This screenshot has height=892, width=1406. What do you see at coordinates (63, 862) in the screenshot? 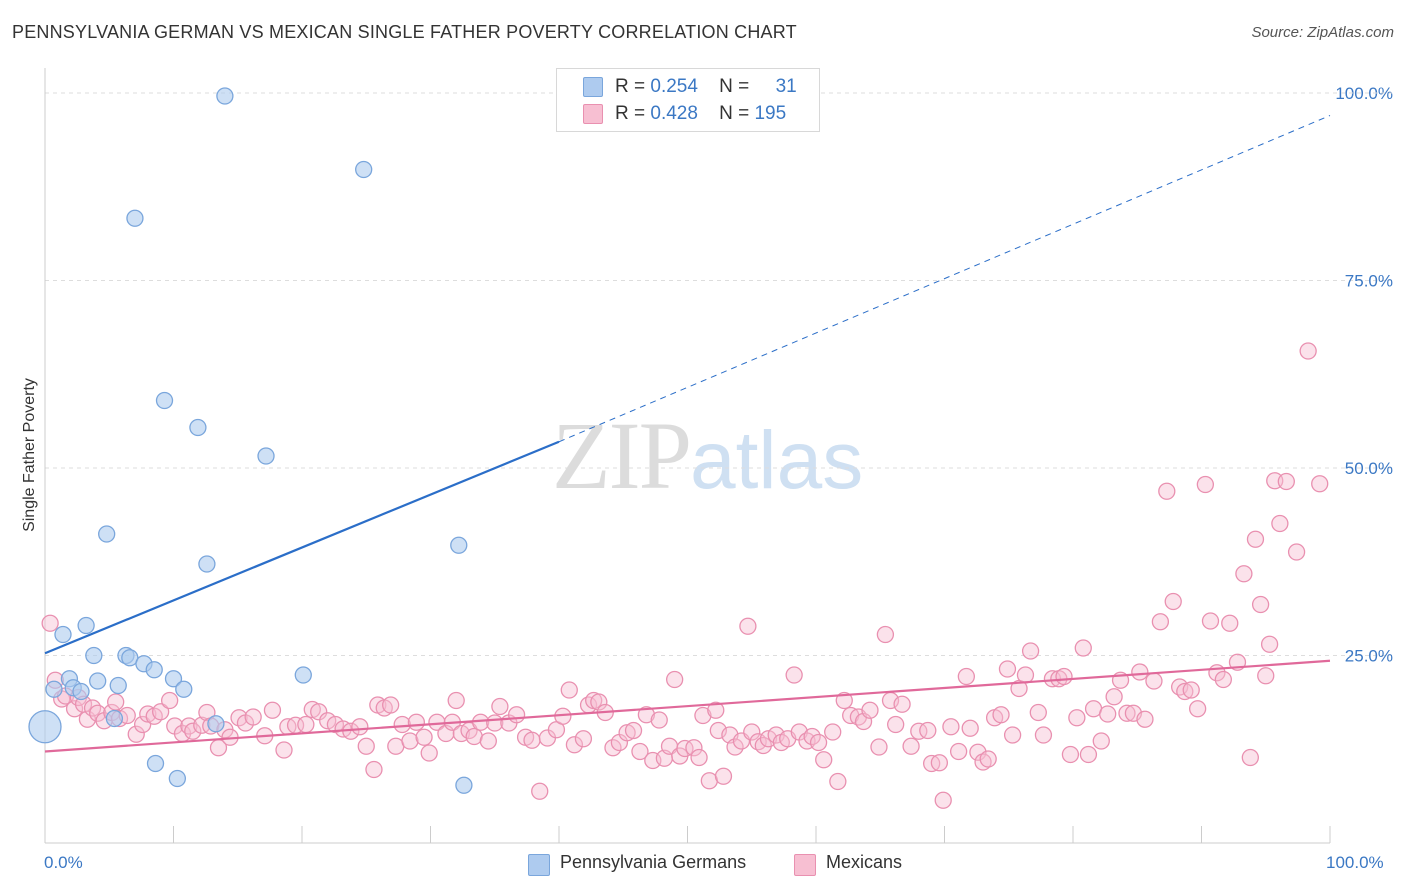
I see `x-tick-label-min: 0.0%` at bounding box center [63, 862].